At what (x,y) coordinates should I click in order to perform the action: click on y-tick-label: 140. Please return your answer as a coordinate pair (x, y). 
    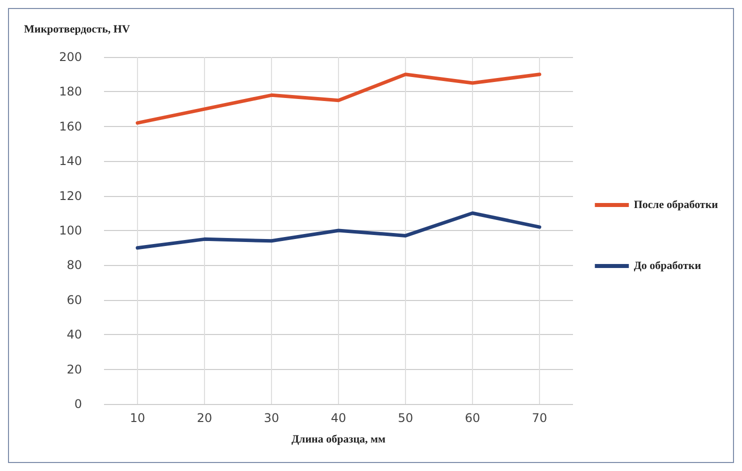
    Looking at the image, I should click on (70, 161).